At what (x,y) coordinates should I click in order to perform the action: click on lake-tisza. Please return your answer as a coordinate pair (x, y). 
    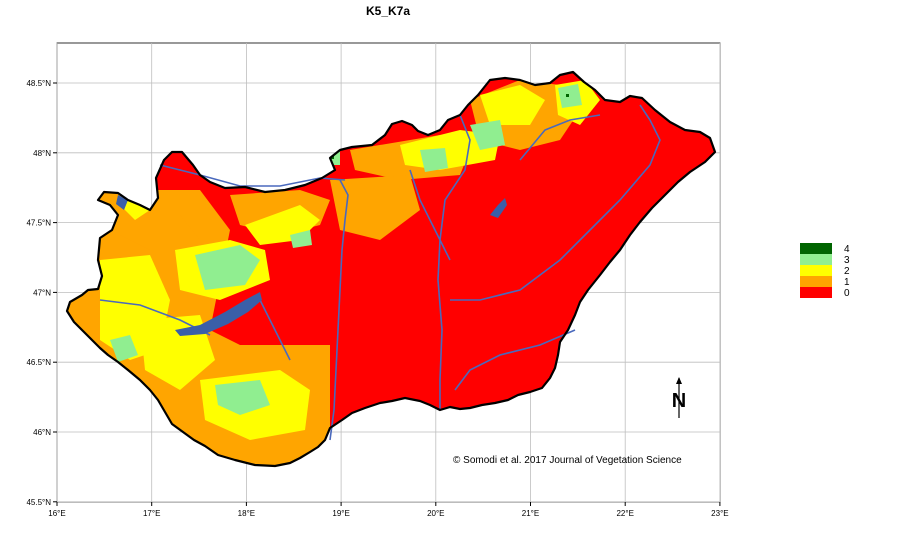
    Looking at the image, I should click on (498, 208).